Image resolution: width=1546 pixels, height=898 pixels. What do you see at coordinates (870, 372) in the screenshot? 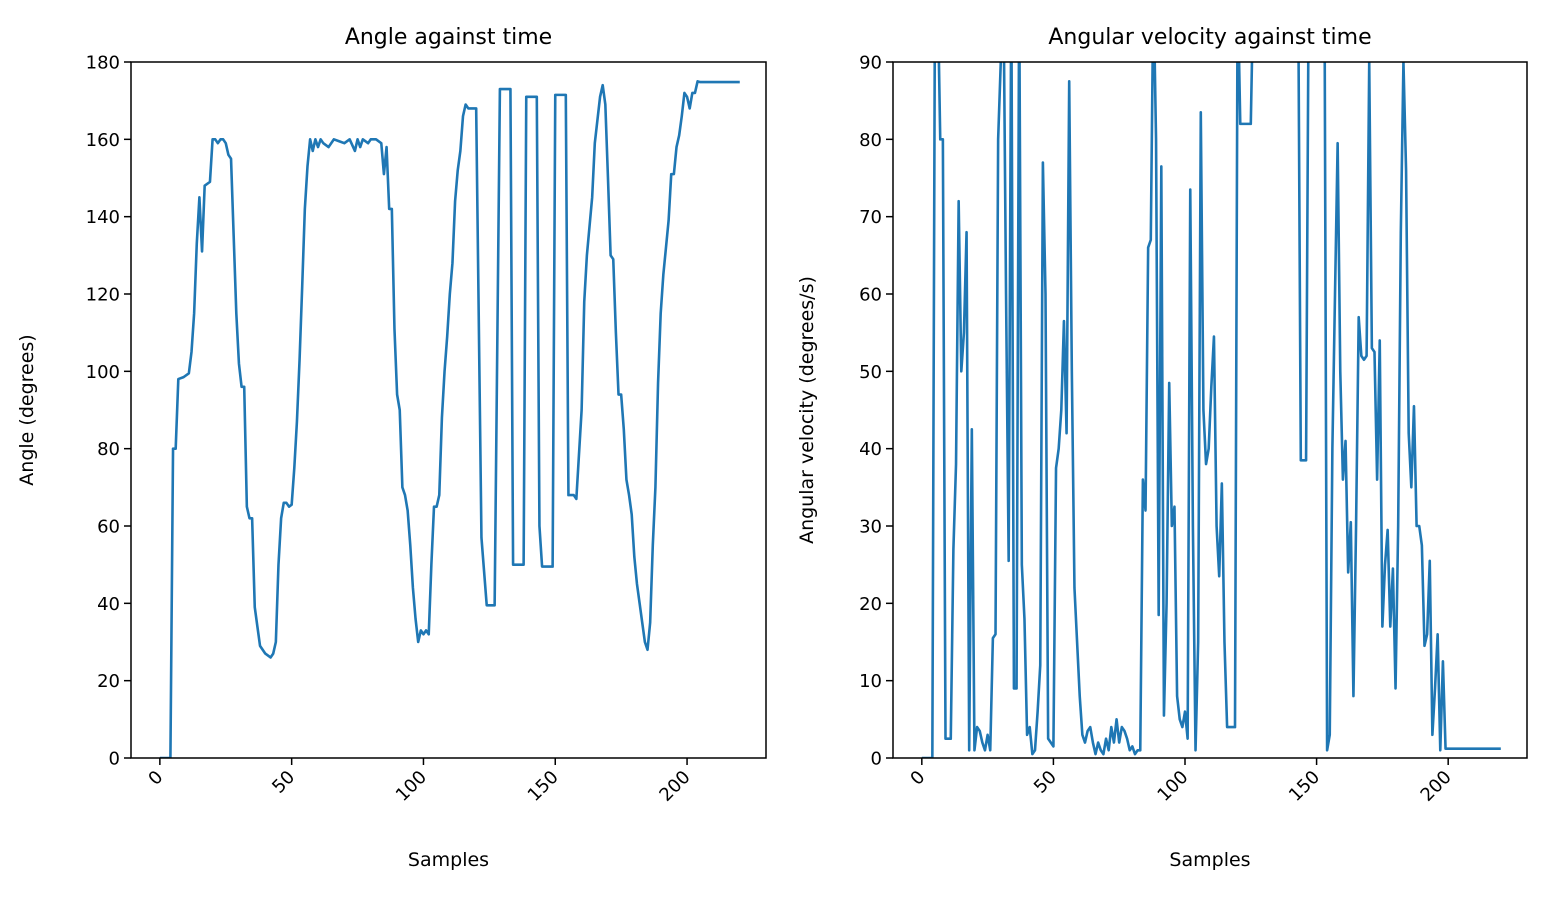
I see `y-tick-label: 50` at bounding box center [870, 372].